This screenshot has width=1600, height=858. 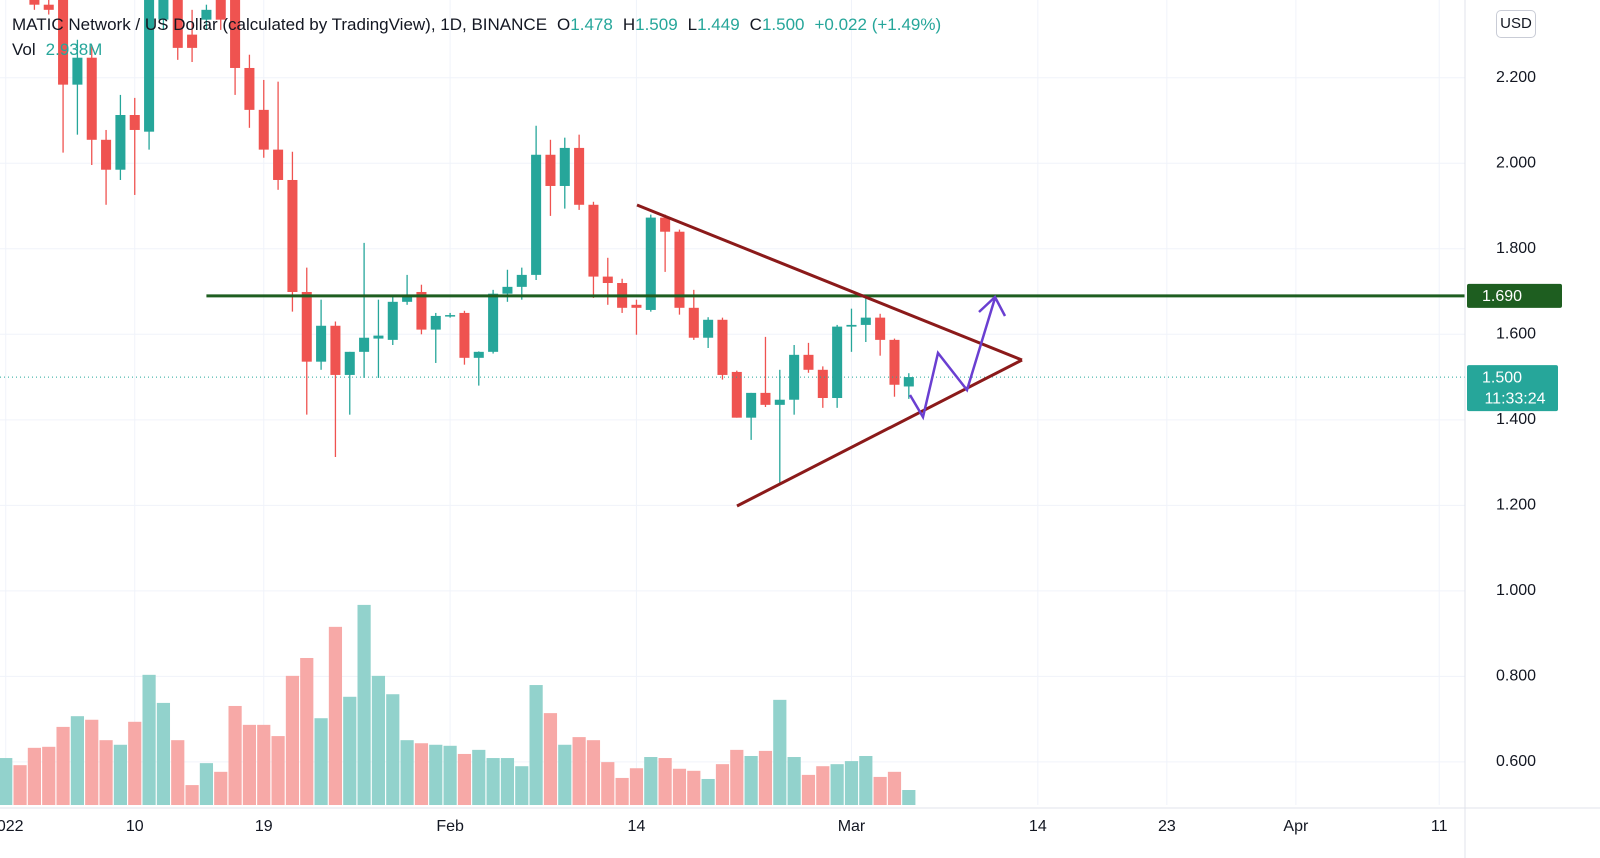 What do you see at coordinates (264, 826) in the screenshot?
I see `x-tick-label: 19` at bounding box center [264, 826].